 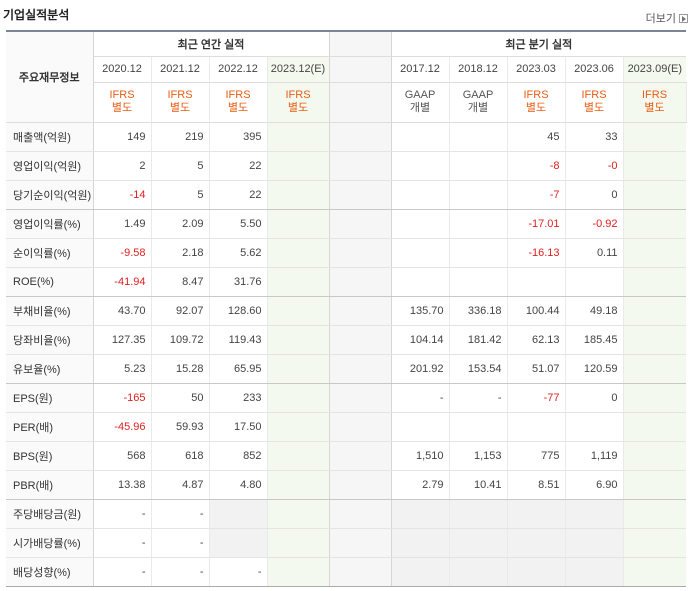 I want to click on annual-value-cell: 22, so click(x=238, y=195).